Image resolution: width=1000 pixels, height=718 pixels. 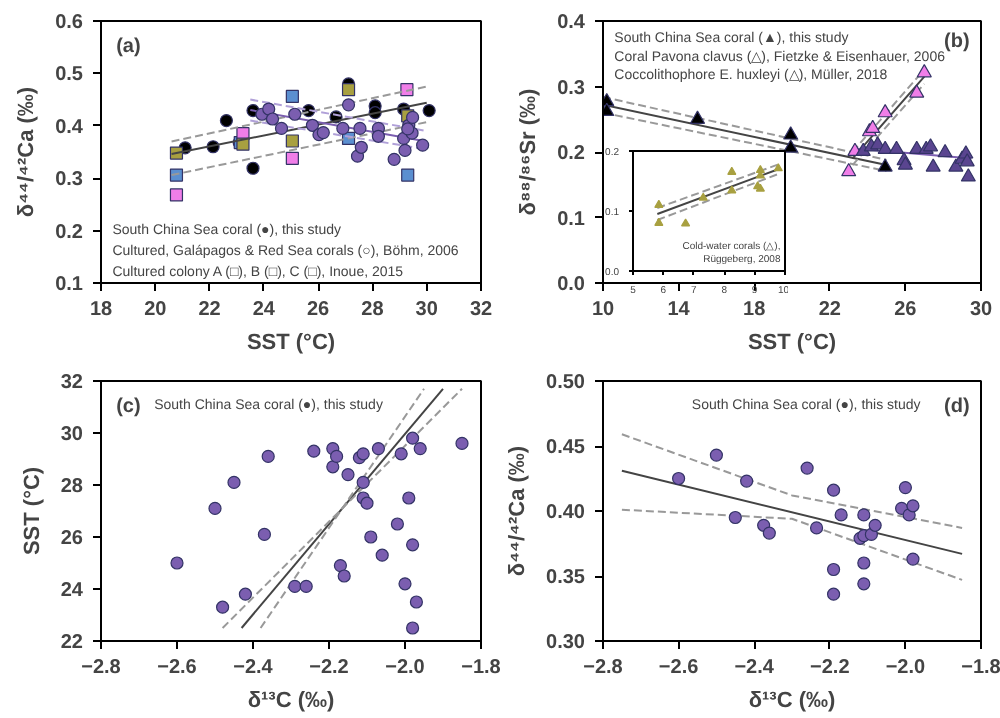 I want to click on y-tick-label: 26, so click(x=72, y=539).